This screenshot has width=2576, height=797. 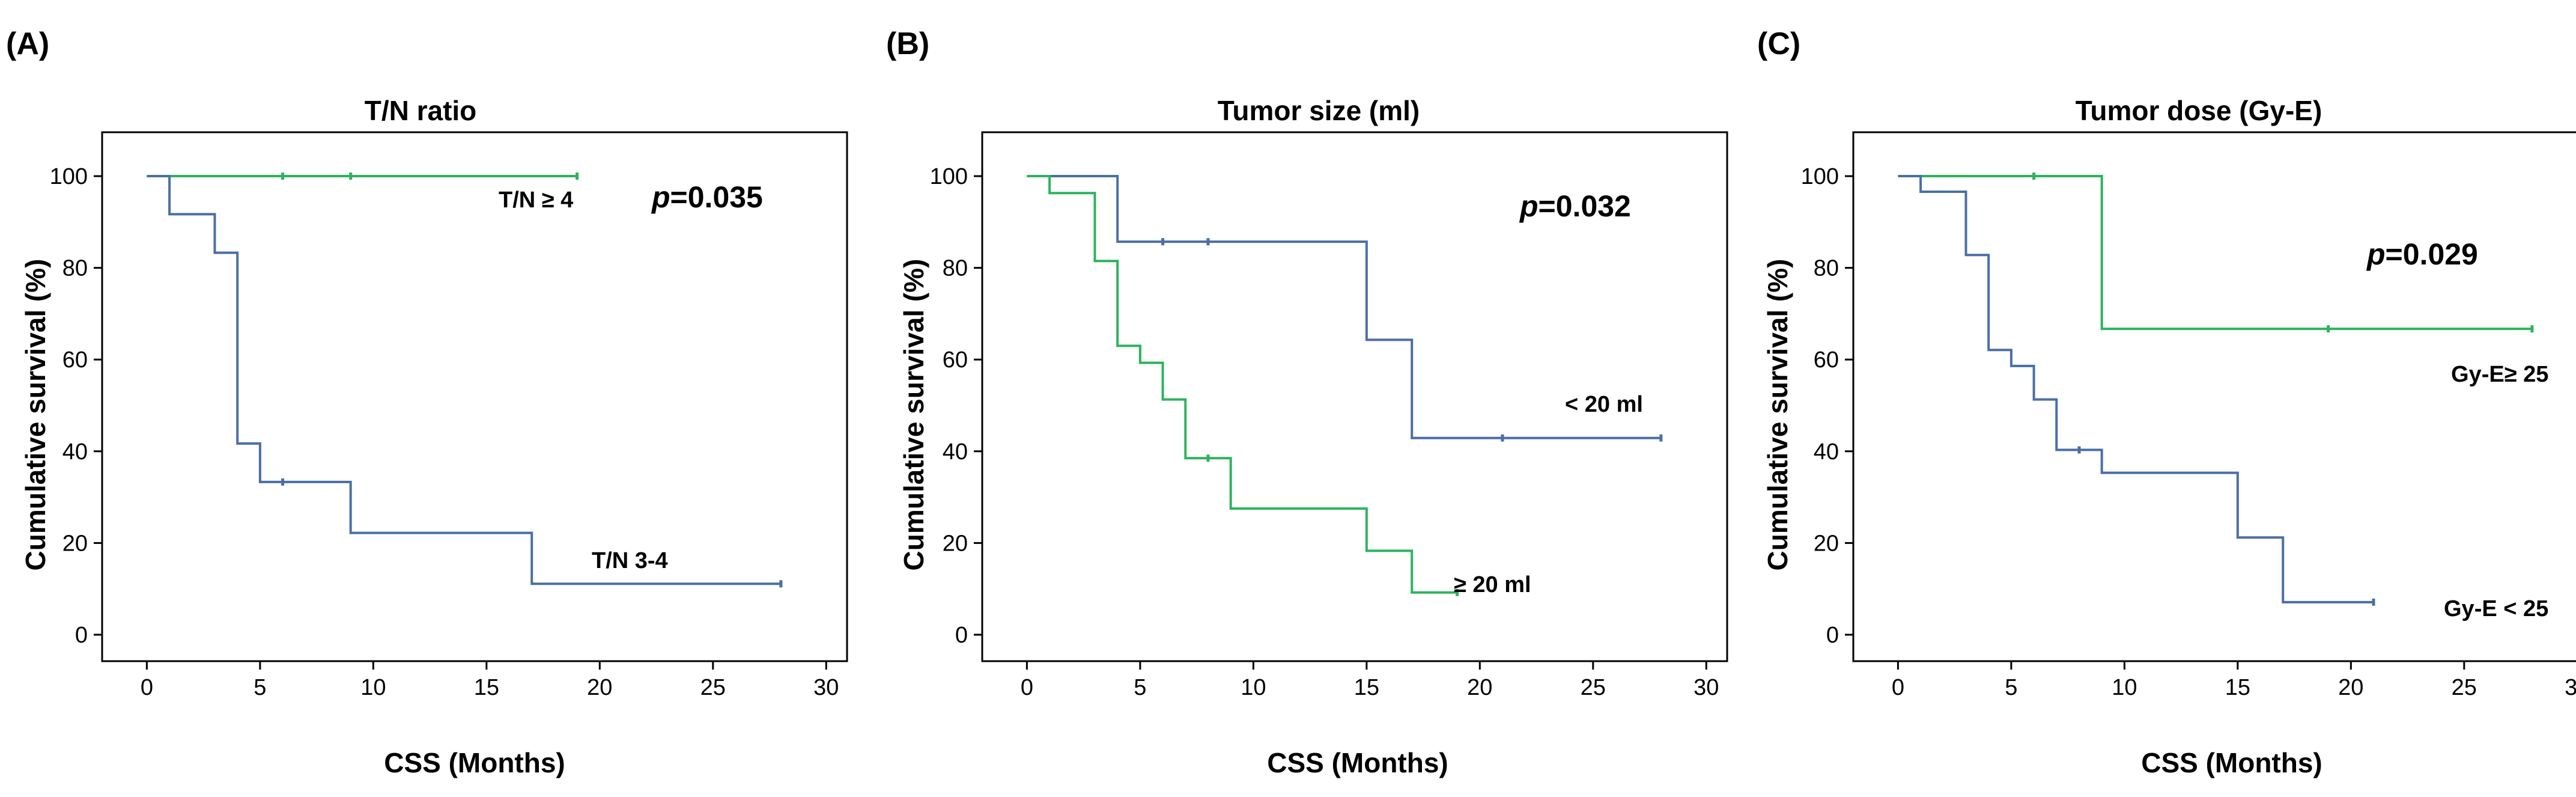 What do you see at coordinates (75, 452) in the screenshot?
I see `y-tick-label-a-2: 40` at bounding box center [75, 452].